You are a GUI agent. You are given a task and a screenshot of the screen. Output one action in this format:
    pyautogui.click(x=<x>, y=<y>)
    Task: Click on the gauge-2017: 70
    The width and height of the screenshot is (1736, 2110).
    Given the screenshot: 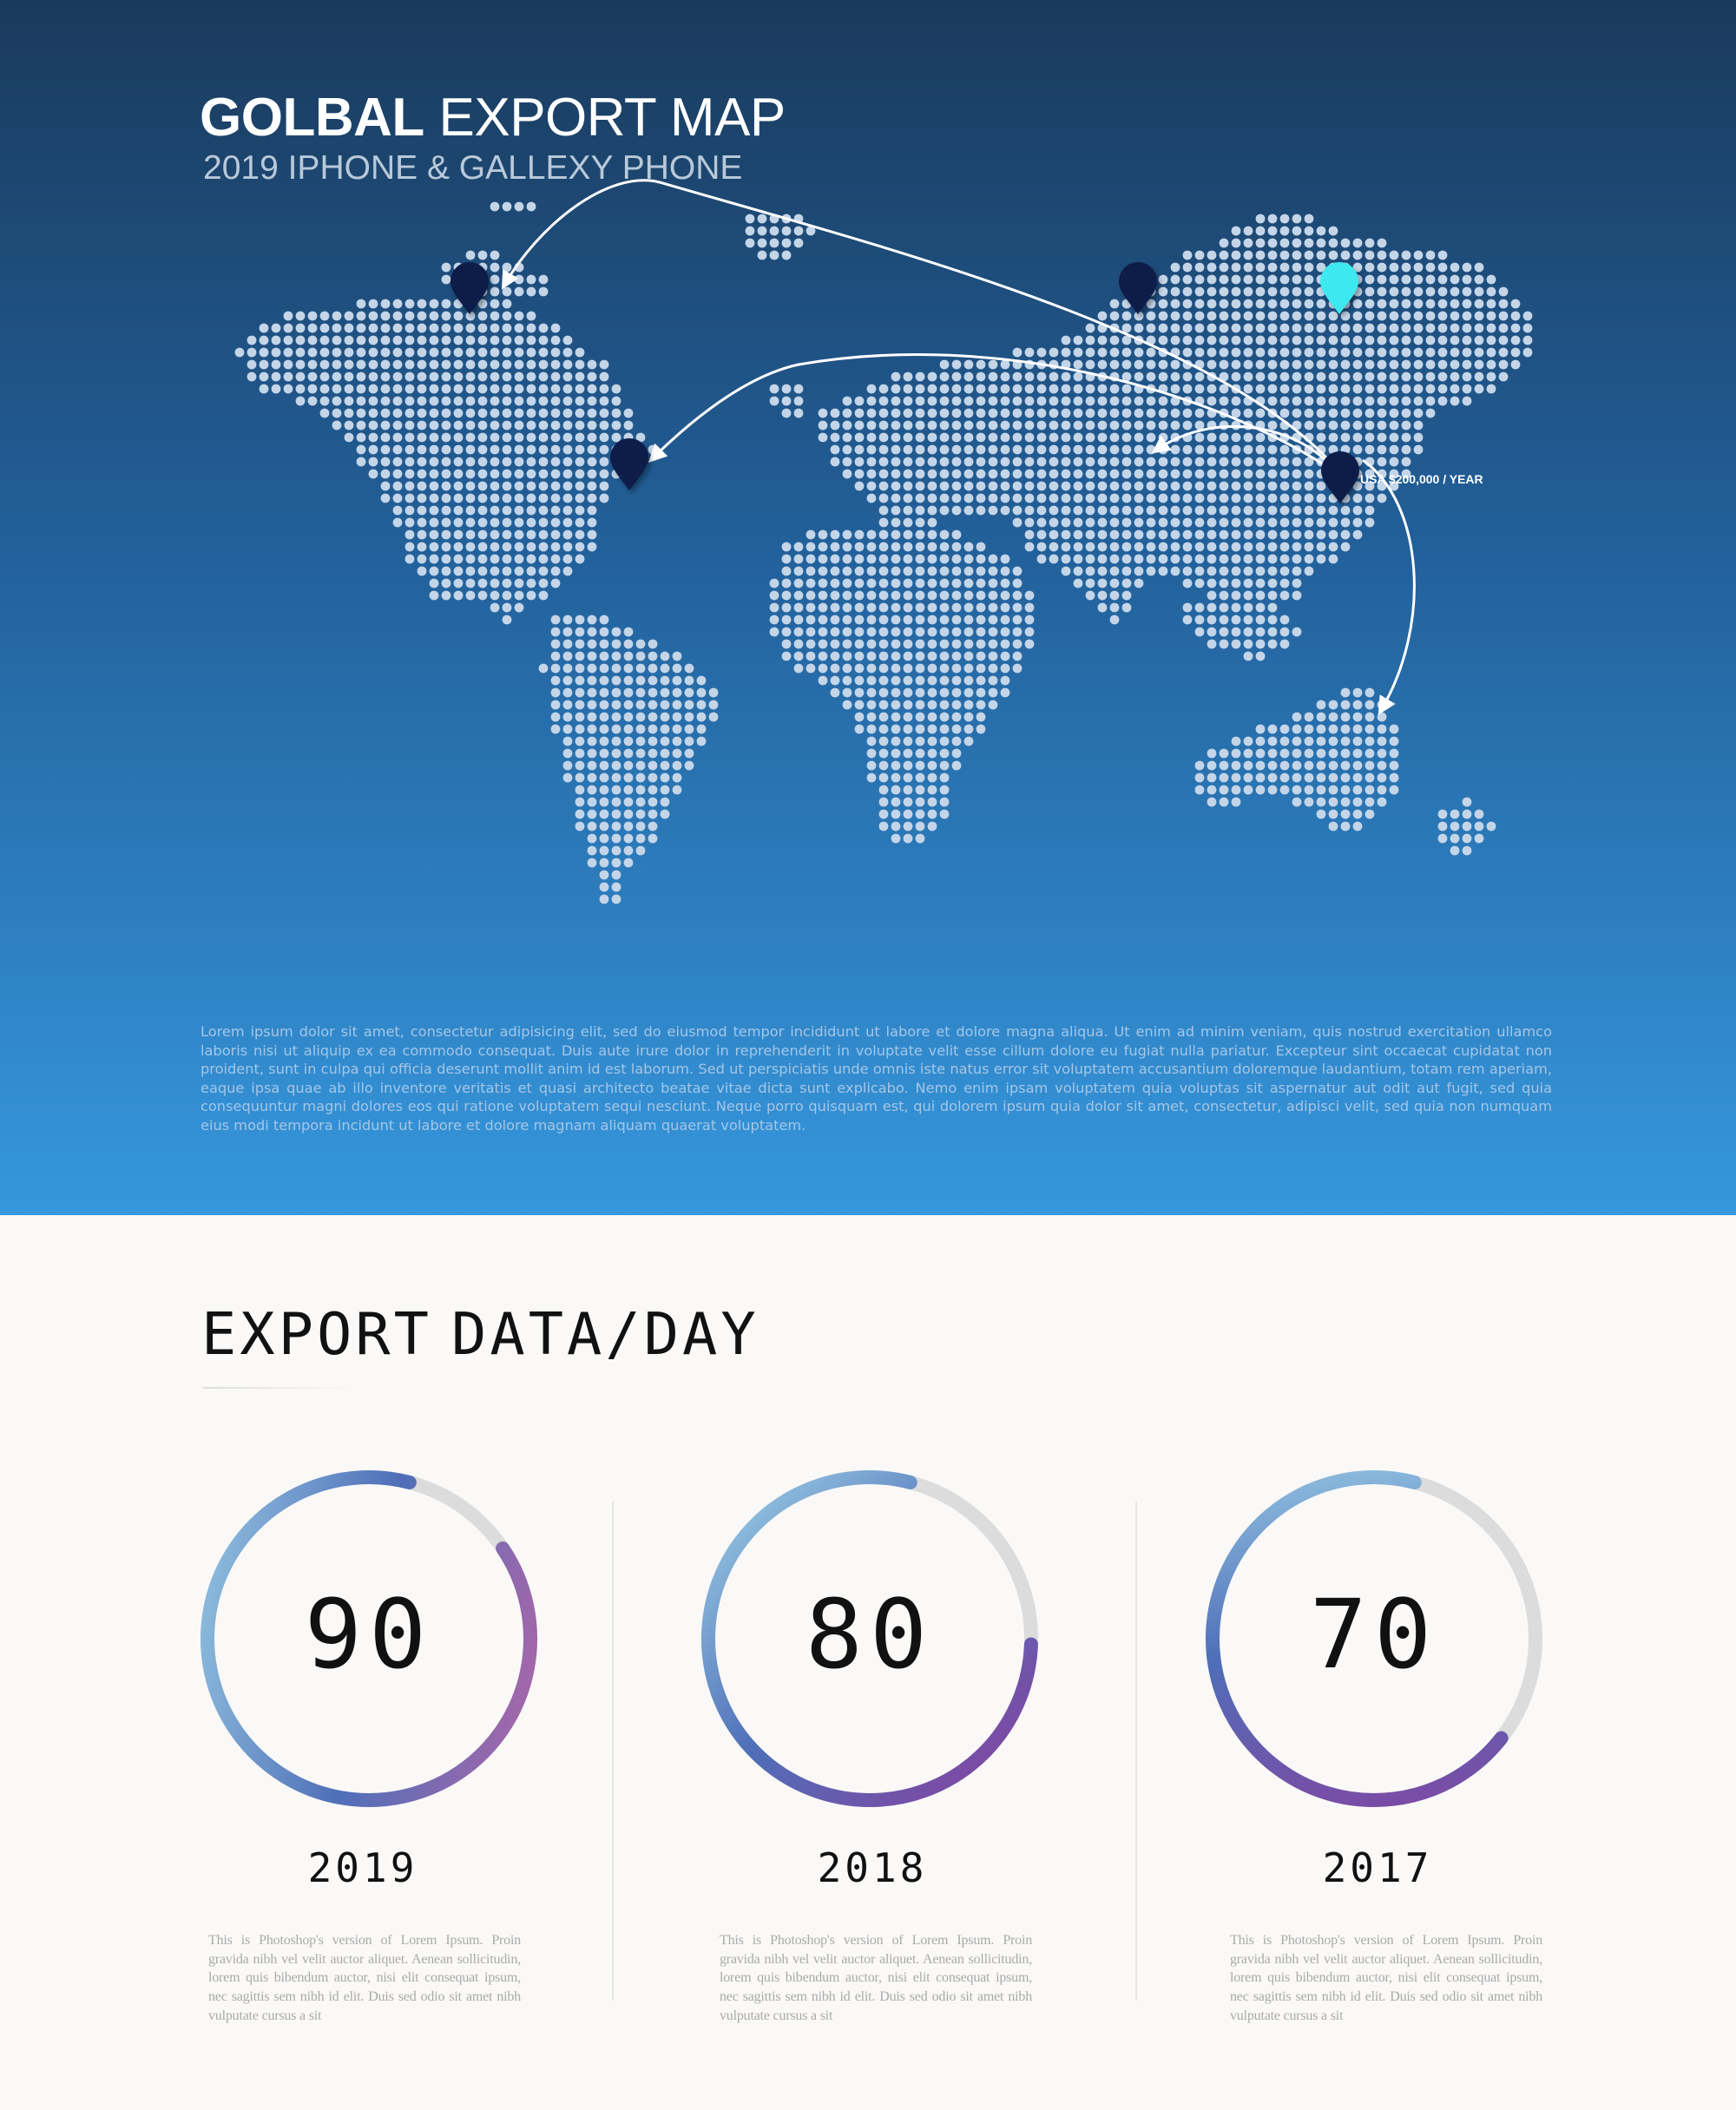 What is the action you would take?
    pyautogui.click(x=1374, y=1638)
    